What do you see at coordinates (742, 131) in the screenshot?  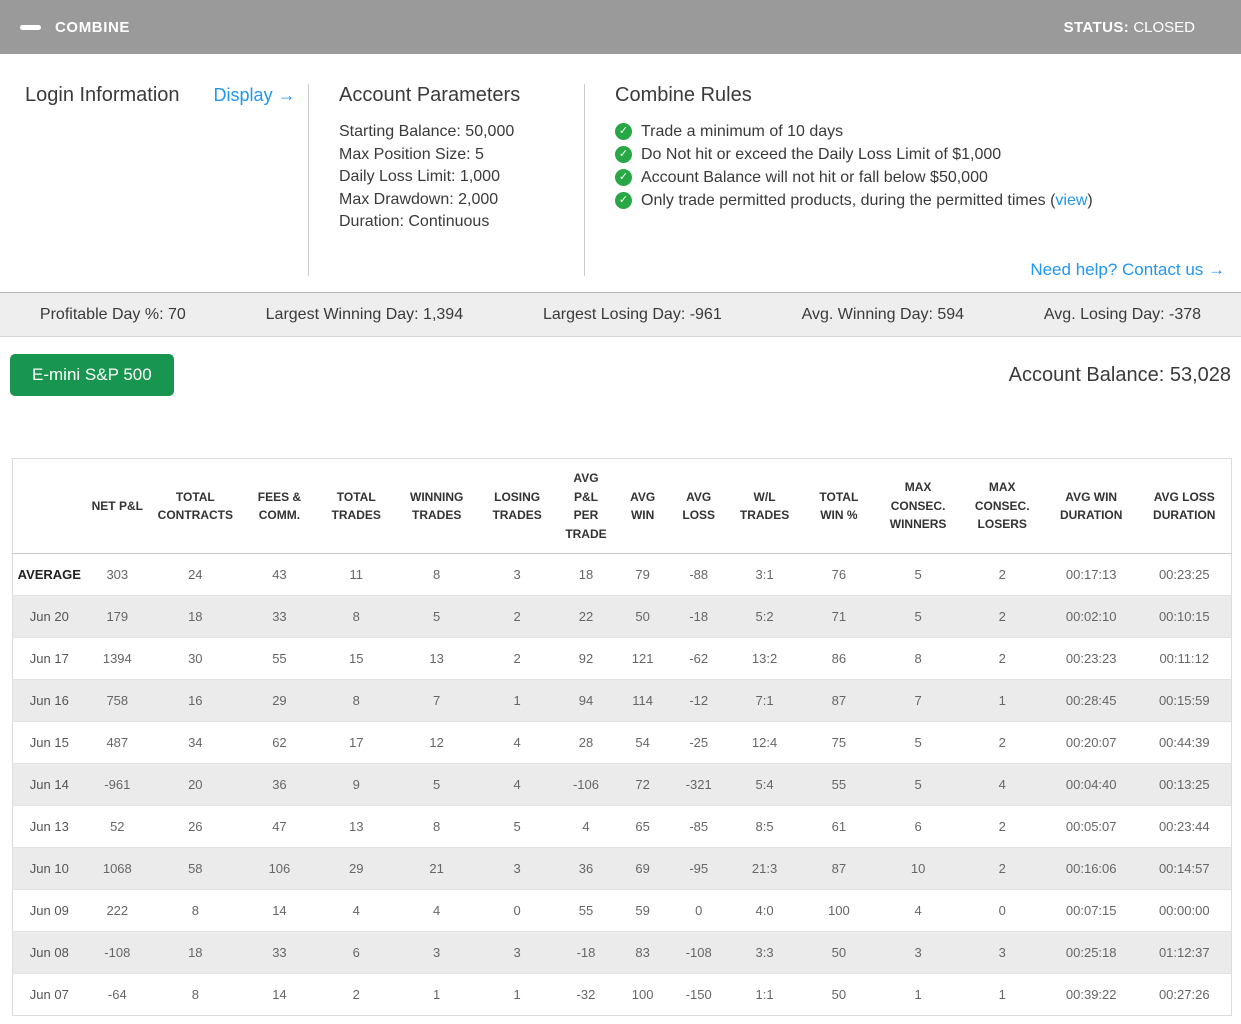 I see `rule-text: Trade a minimum of 10 days` at bounding box center [742, 131].